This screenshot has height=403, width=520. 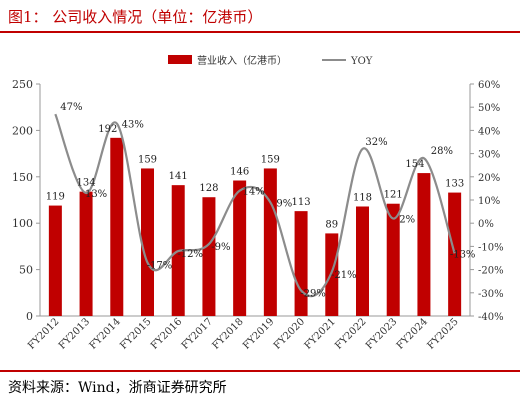 I want to click on x-tick-label: FY2014, so click(x=105, y=333).